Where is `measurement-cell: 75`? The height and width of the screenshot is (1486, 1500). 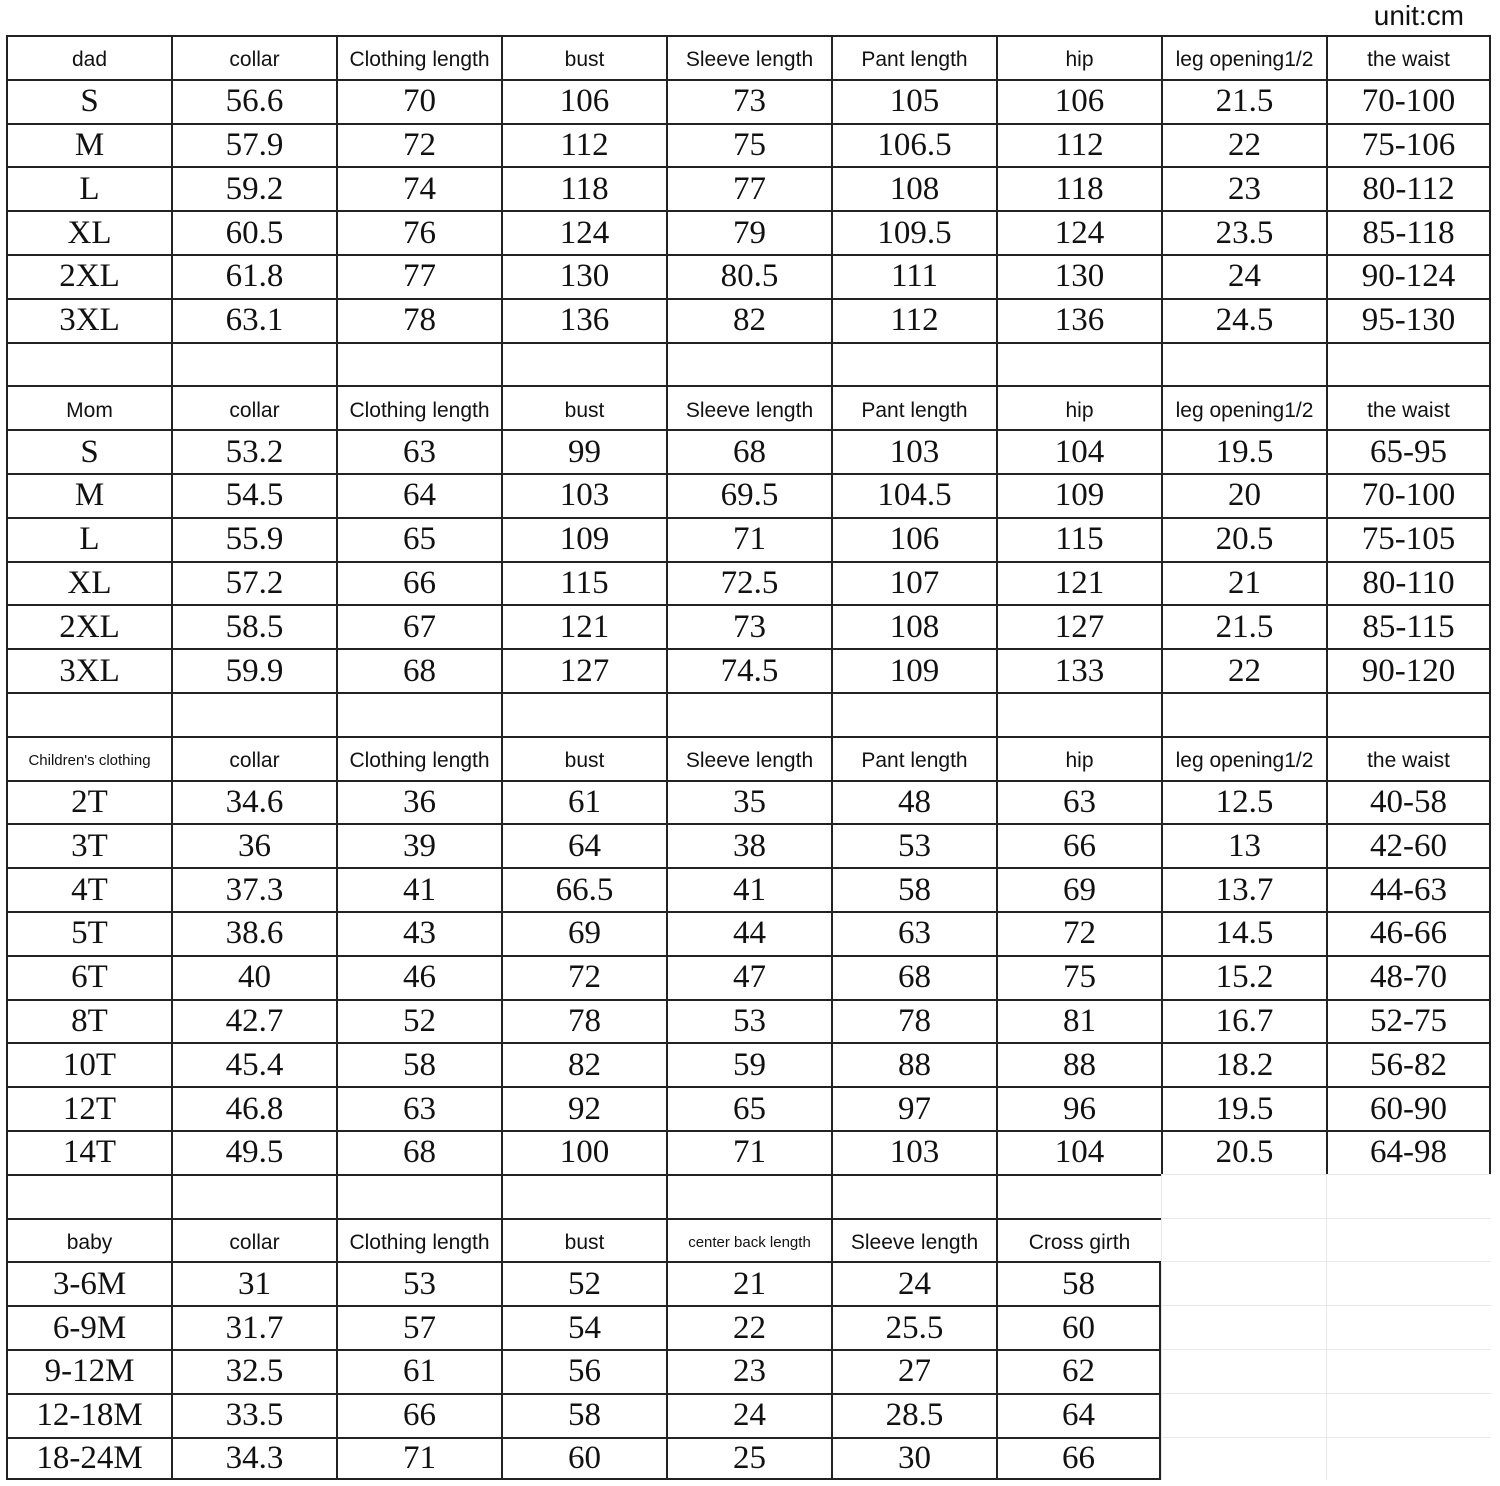 measurement-cell: 75 is located at coordinates (1078, 976).